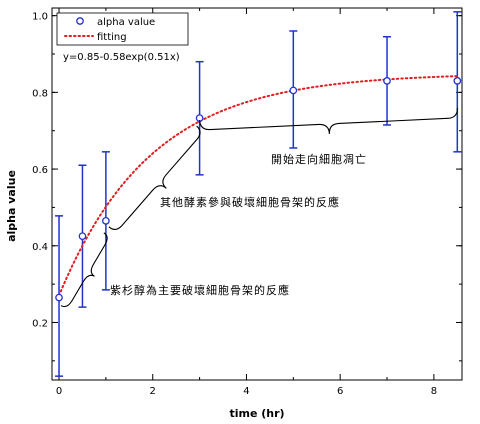  Describe the element at coordinates (121, 57) in the screenshot. I see `fit-equation: y=0.85-0.58exp(0.51x)` at that location.